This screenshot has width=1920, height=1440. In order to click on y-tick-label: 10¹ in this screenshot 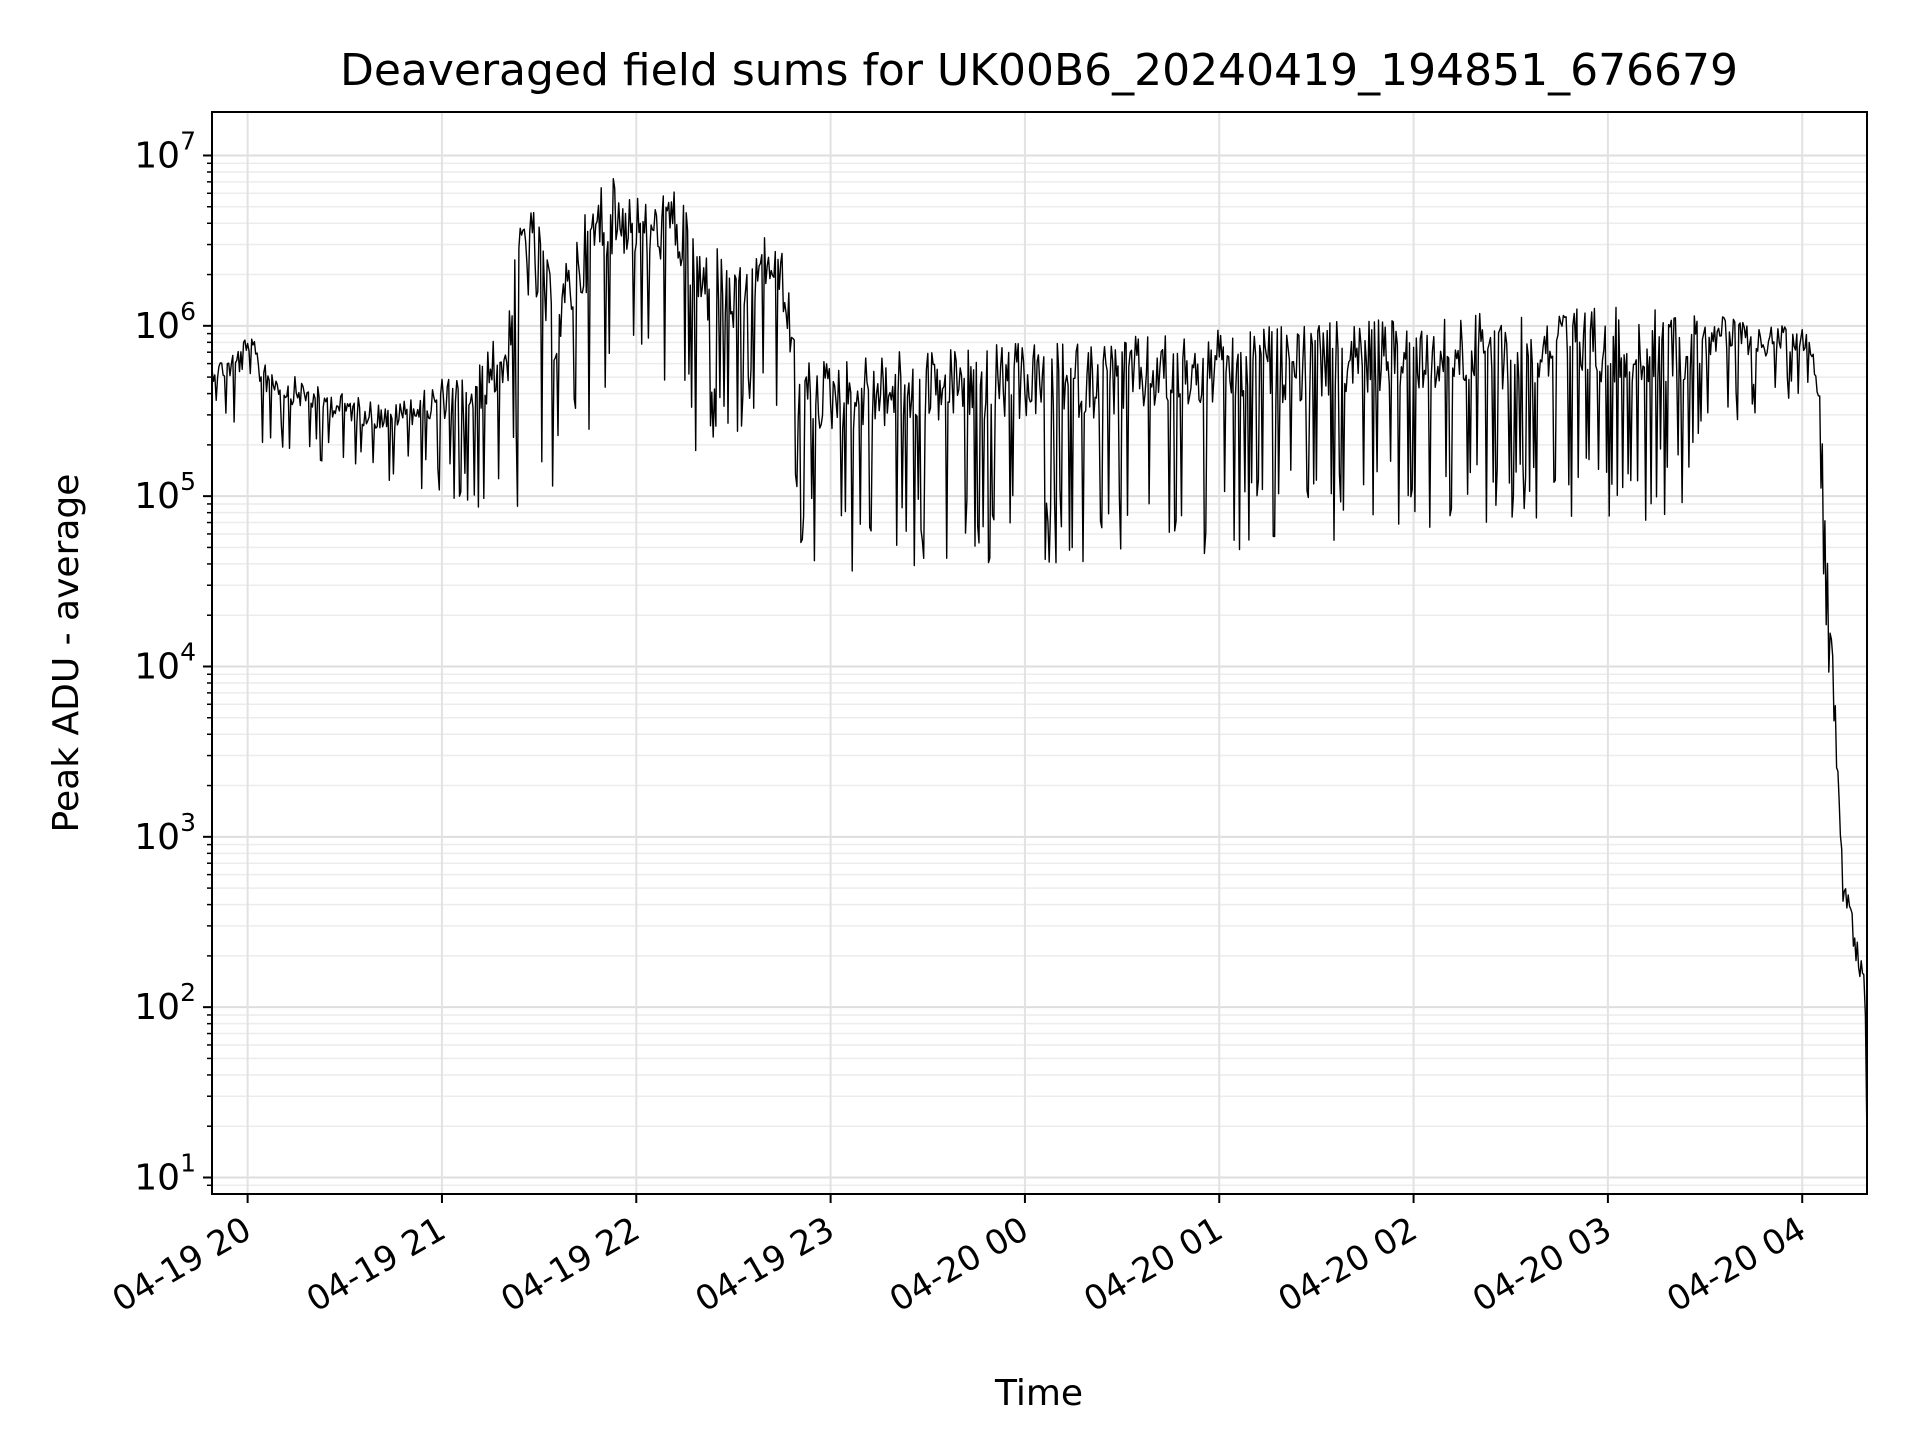, I will do `click(165, 1173)`.